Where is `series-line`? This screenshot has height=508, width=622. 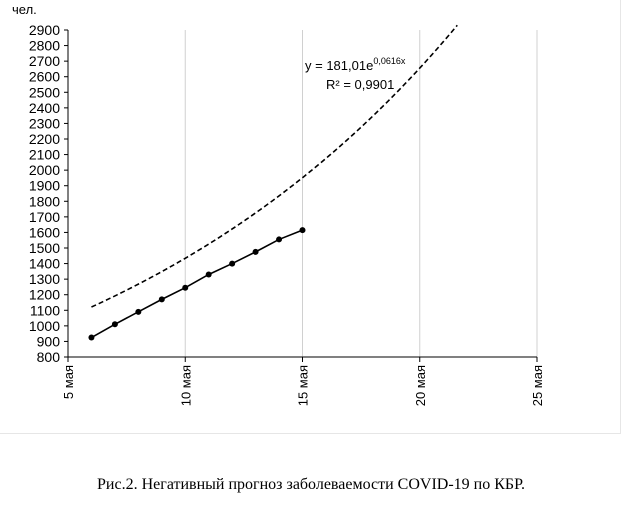
series-line is located at coordinates (197, 284).